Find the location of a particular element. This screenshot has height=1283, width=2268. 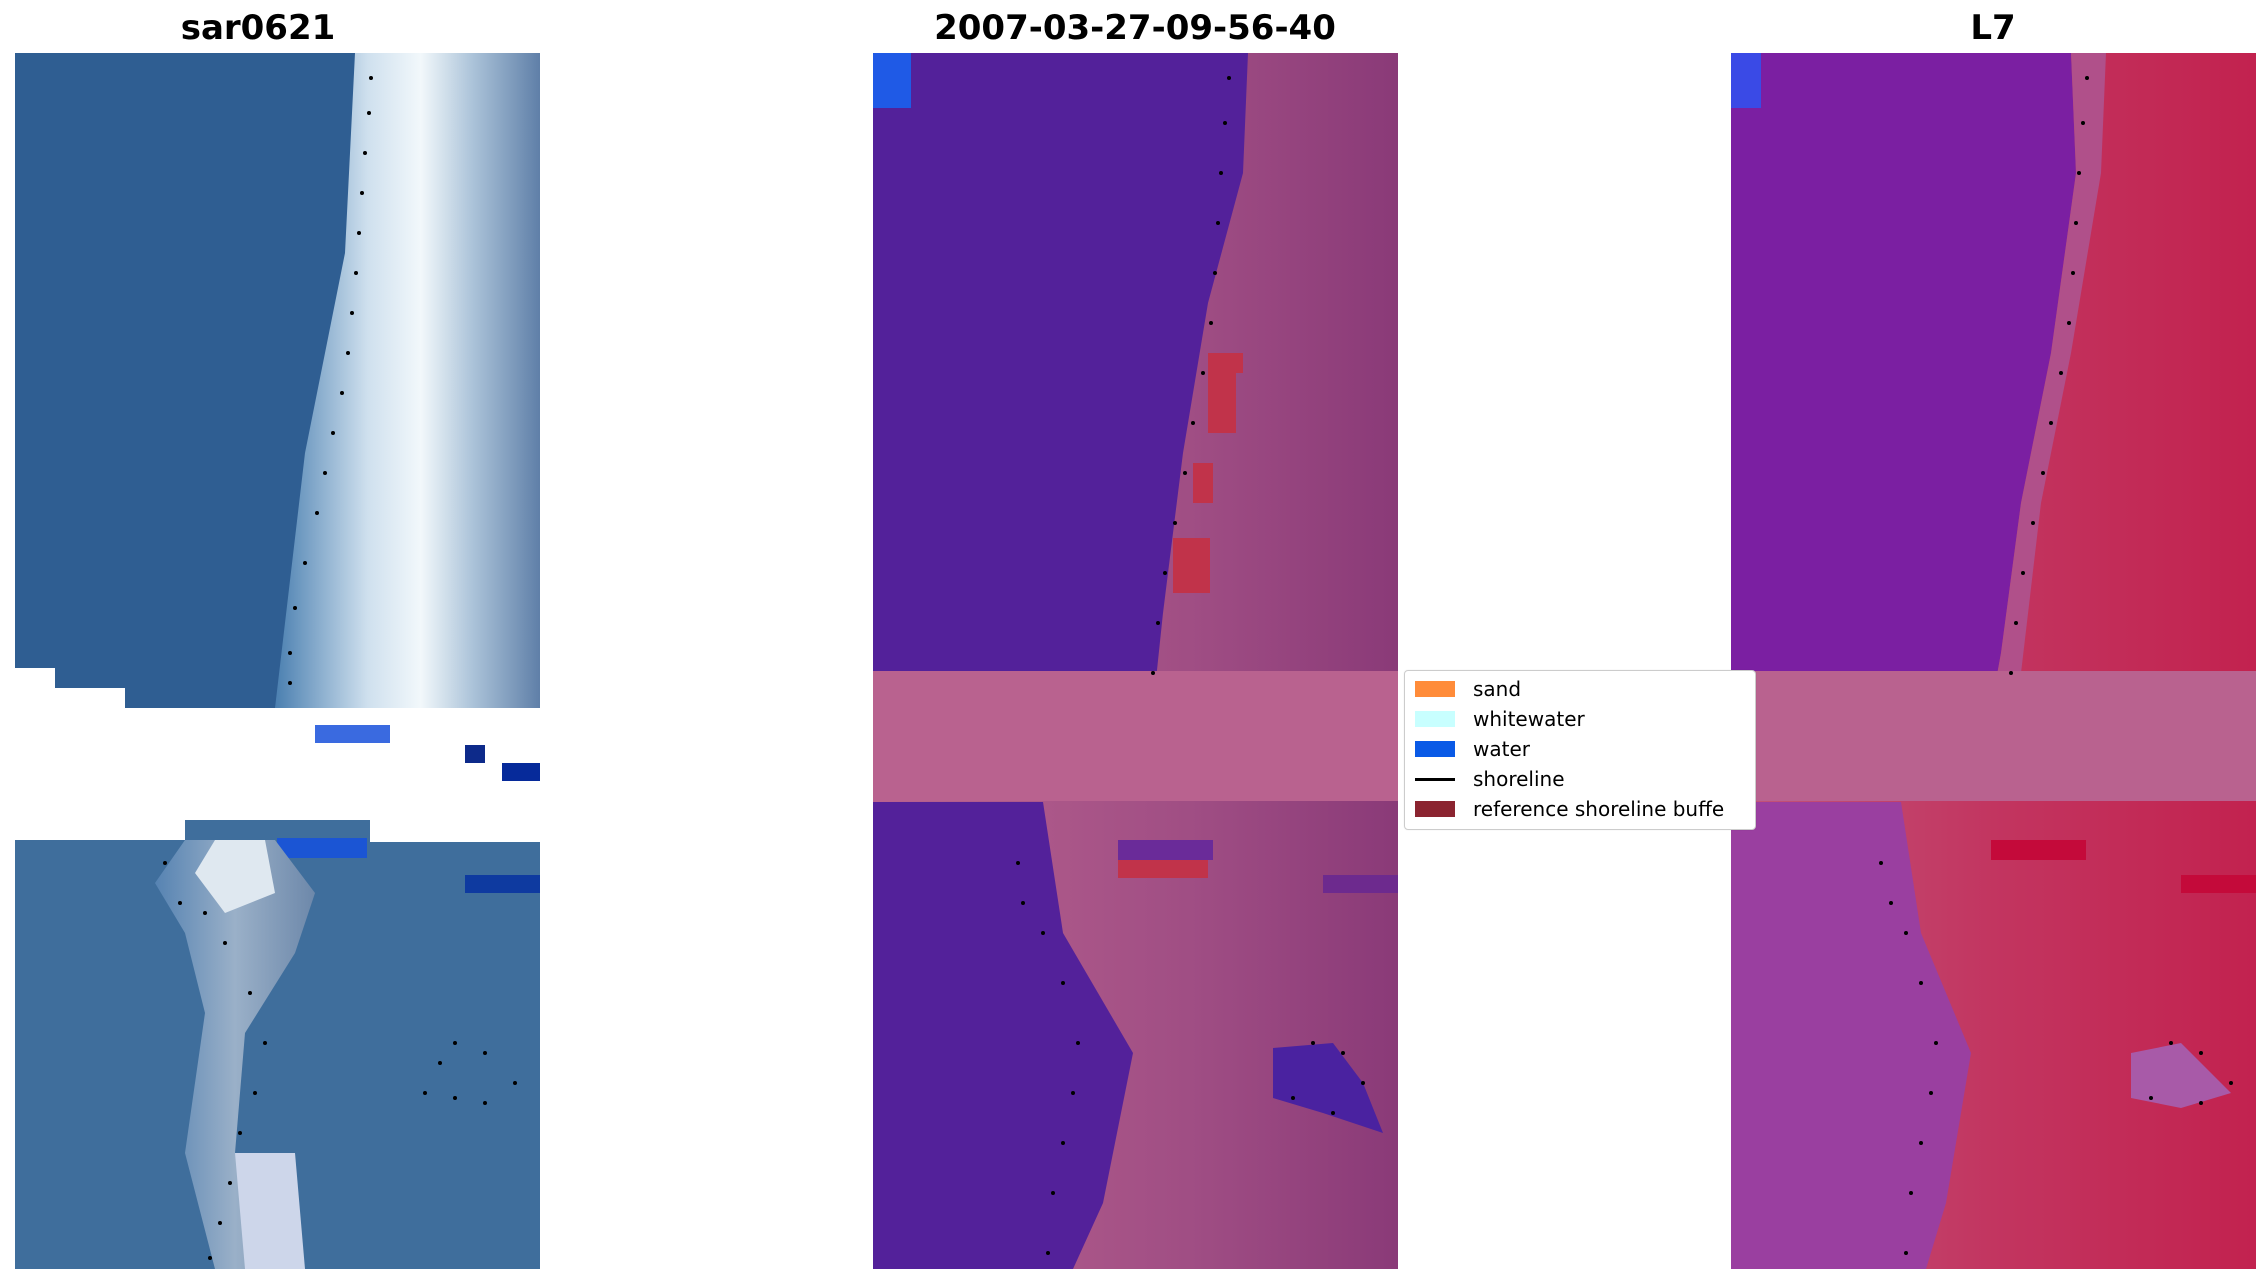

legend-label: whitewater is located at coordinates (1529, 719).